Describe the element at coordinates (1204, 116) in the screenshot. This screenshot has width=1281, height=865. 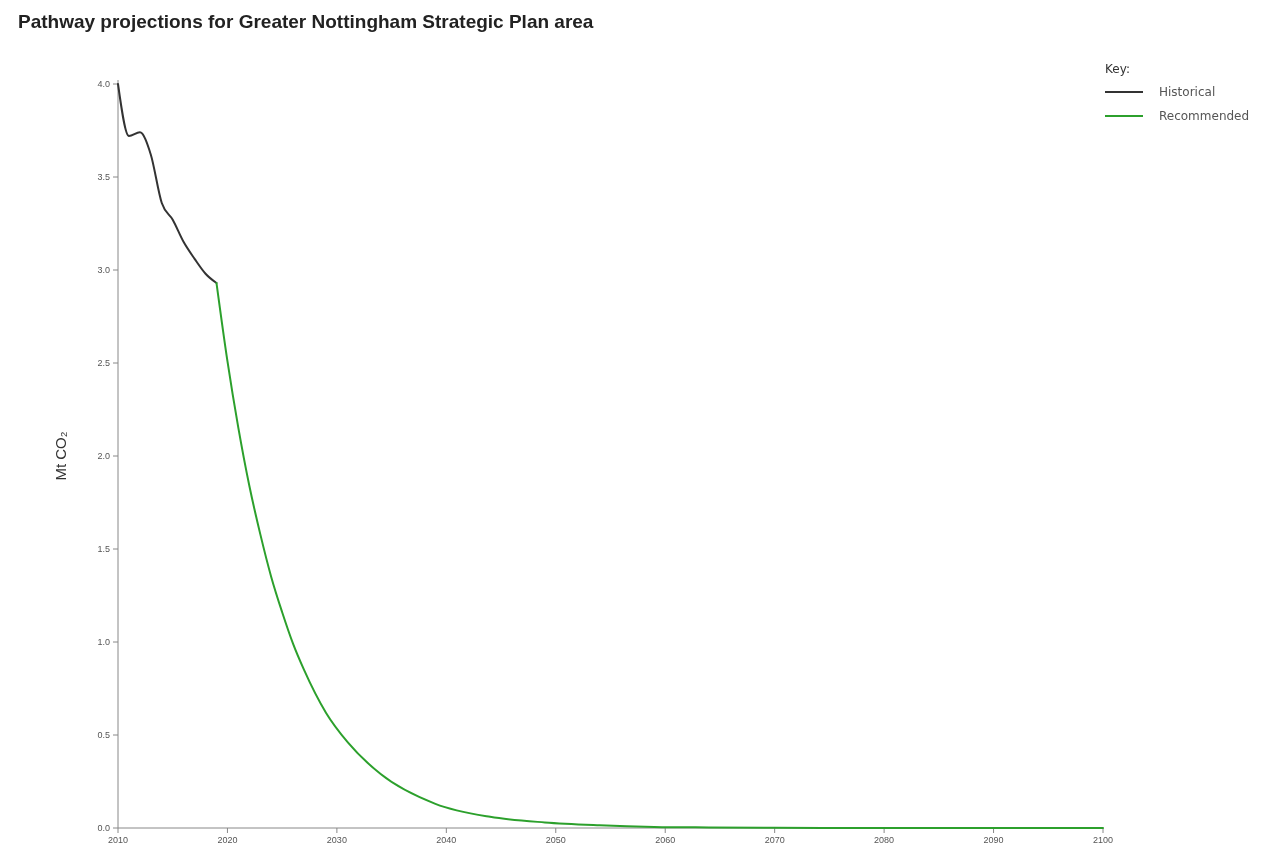
I see `legend-label: Recommended` at that location.